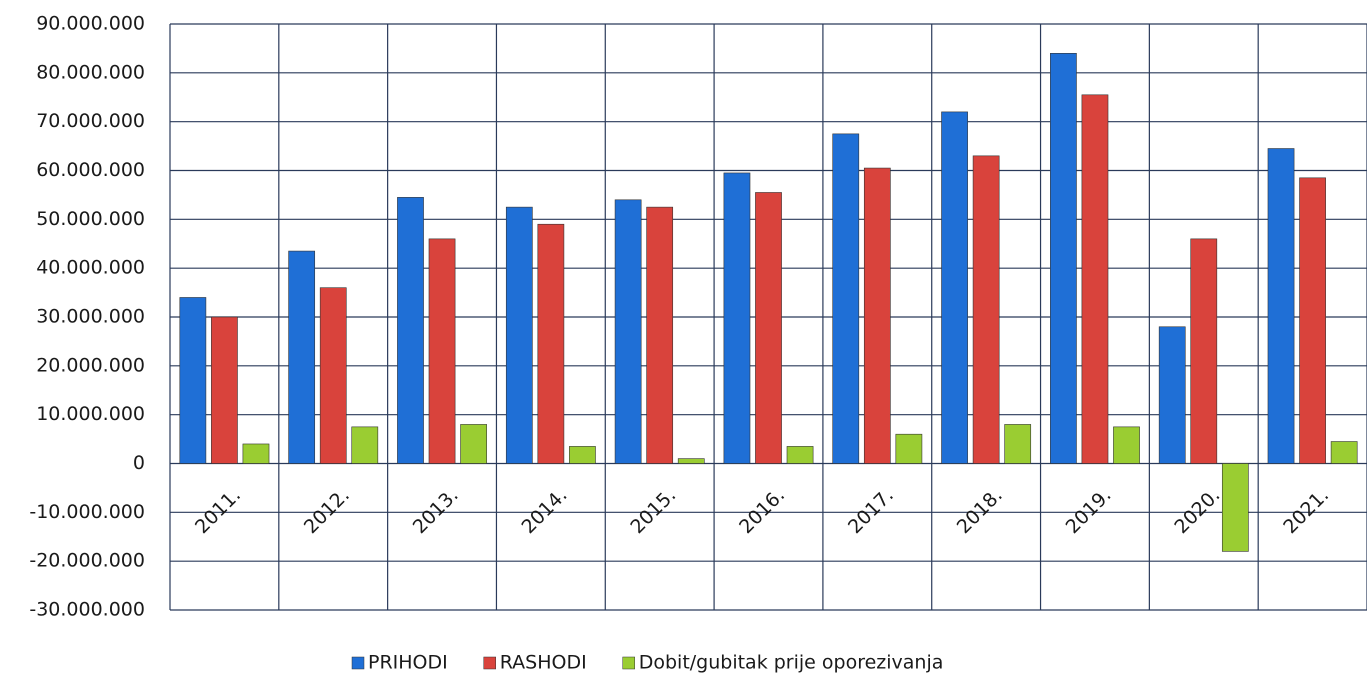 This screenshot has width=1367, height=681. What do you see at coordinates (1197, 511) in the screenshot?
I see `x-tick-label: 2020.` at bounding box center [1197, 511].